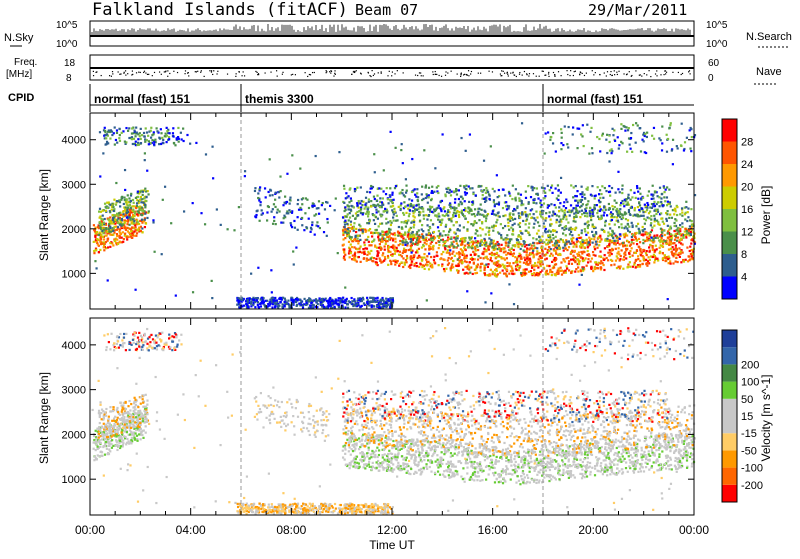 This screenshot has height=559, width=800. Describe the element at coordinates (392, 72) in the screenshot. I see `freq-trace` at that location.